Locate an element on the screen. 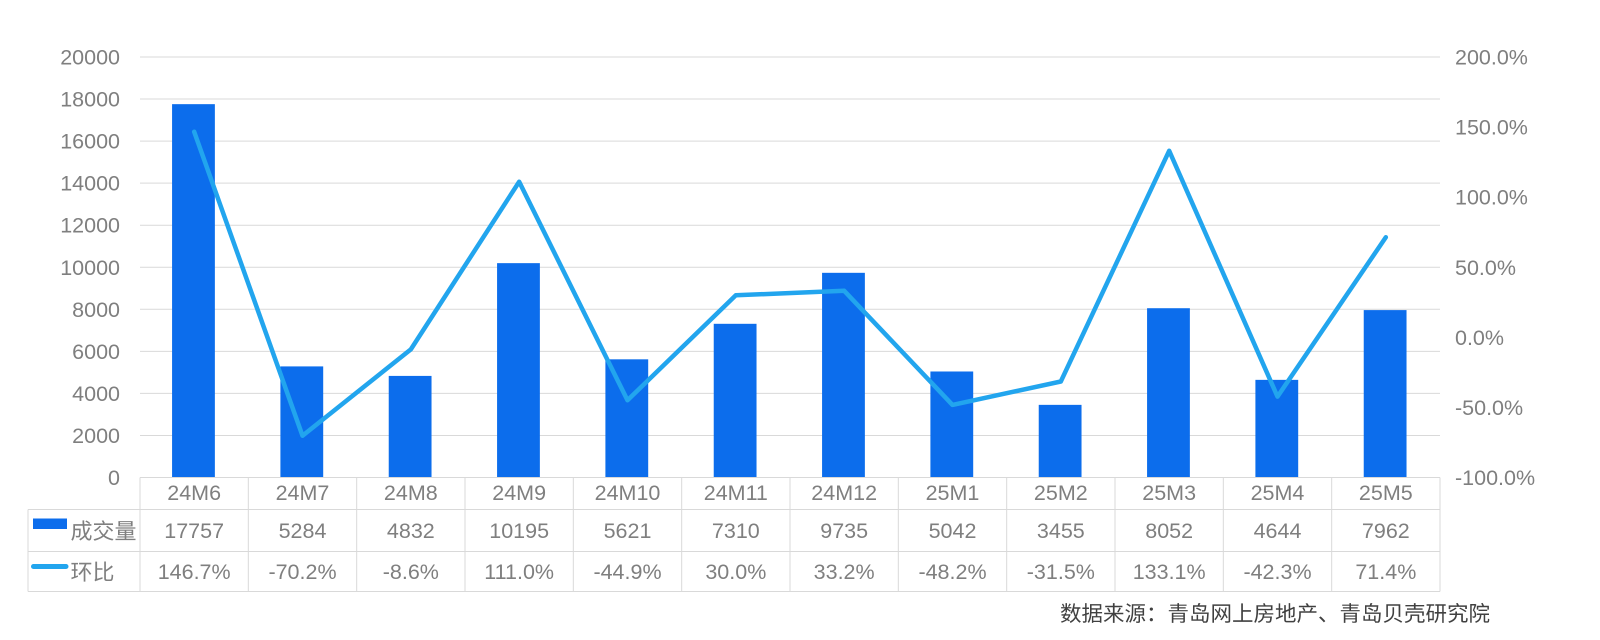 Image resolution: width=1600 pixels, height=640 pixels. svg-text: -70.2% is located at coordinates (302, 572).